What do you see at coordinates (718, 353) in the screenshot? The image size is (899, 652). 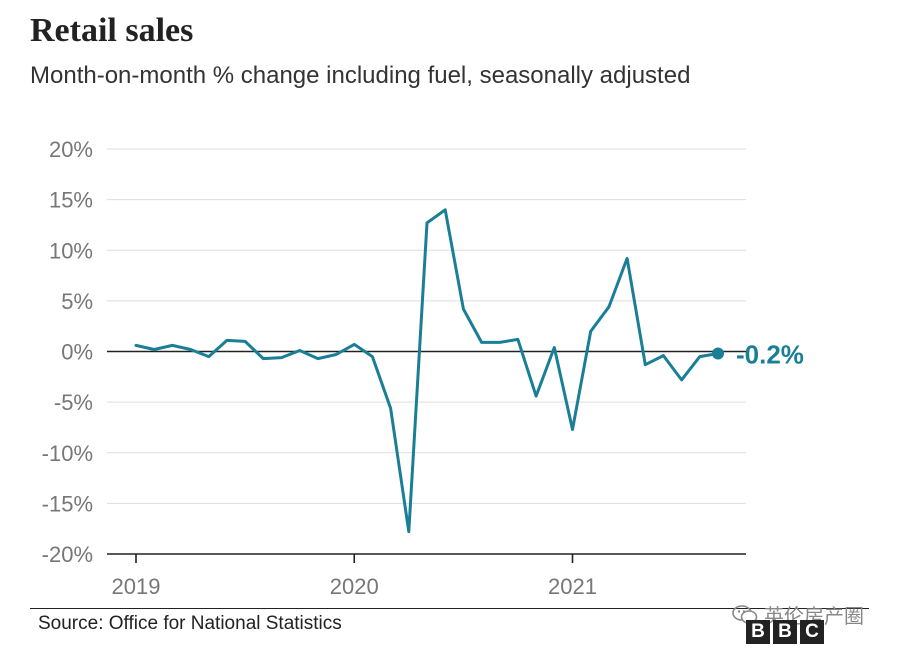 I see `end-point-marker` at bounding box center [718, 353].